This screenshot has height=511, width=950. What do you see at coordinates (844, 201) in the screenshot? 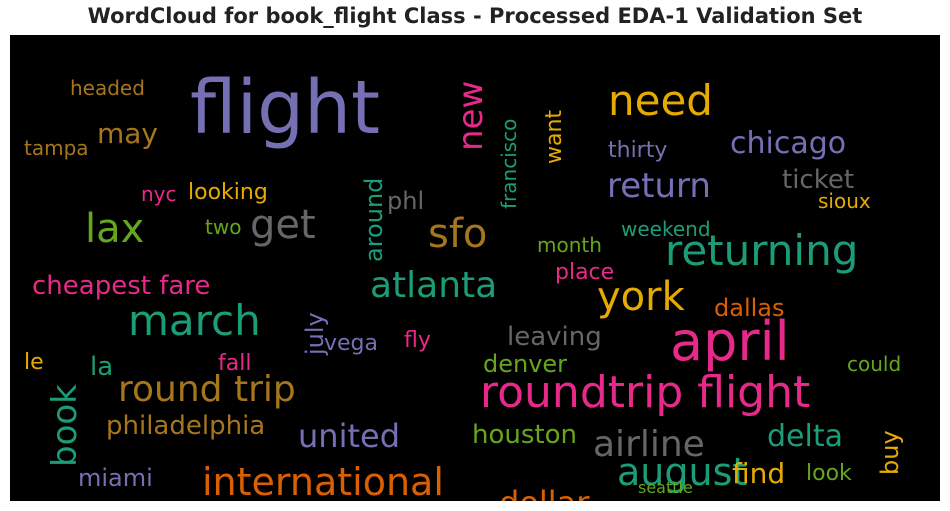
I see `word-sioux: sioux` at bounding box center [844, 201].